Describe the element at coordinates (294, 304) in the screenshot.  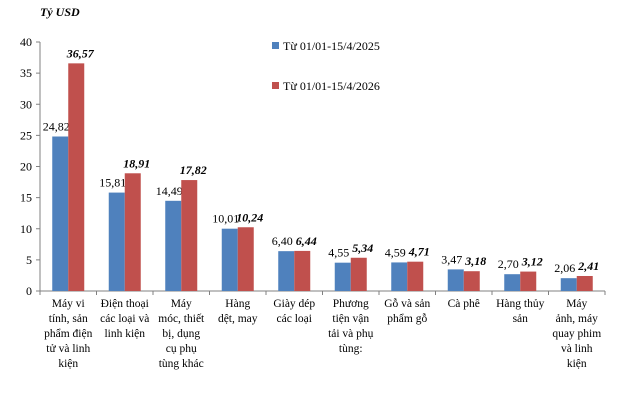
I see `x-tick-label-line: Giày dép` at that location.